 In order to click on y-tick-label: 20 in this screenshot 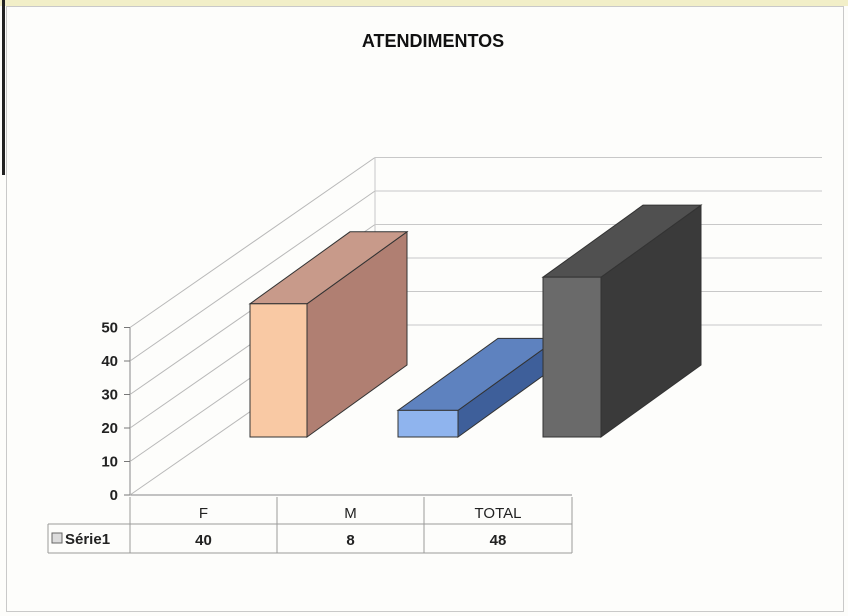, I will do `click(109, 428)`.